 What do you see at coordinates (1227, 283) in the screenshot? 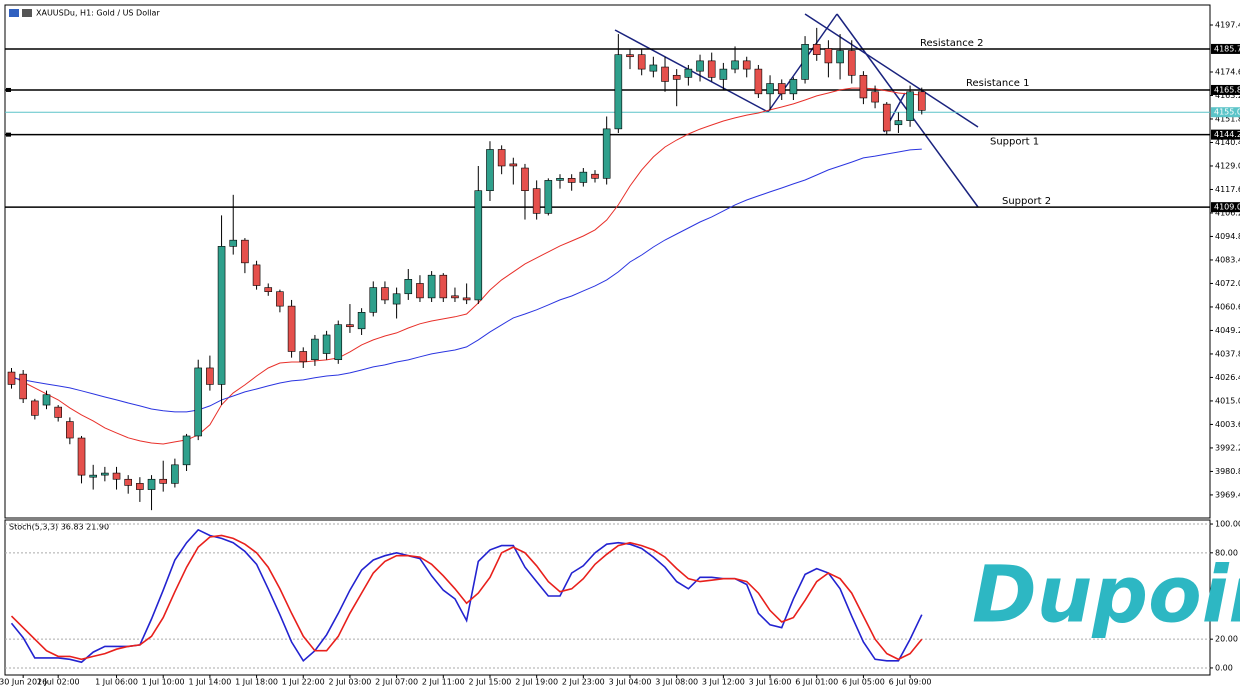
I see `y-tick-label: 4072.00` at bounding box center [1227, 283].